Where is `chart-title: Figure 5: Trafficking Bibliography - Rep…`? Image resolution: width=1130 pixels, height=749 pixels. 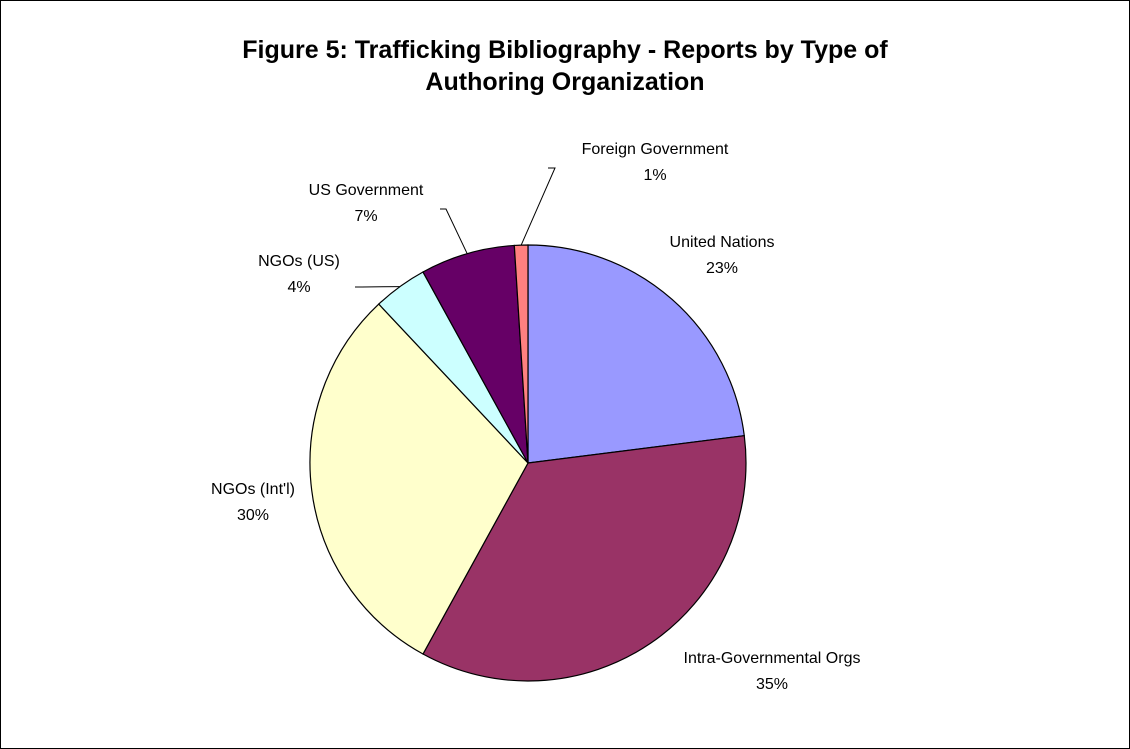 chart-title: Figure 5: Trafficking Bibliography - Rep… is located at coordinates (565, 66).